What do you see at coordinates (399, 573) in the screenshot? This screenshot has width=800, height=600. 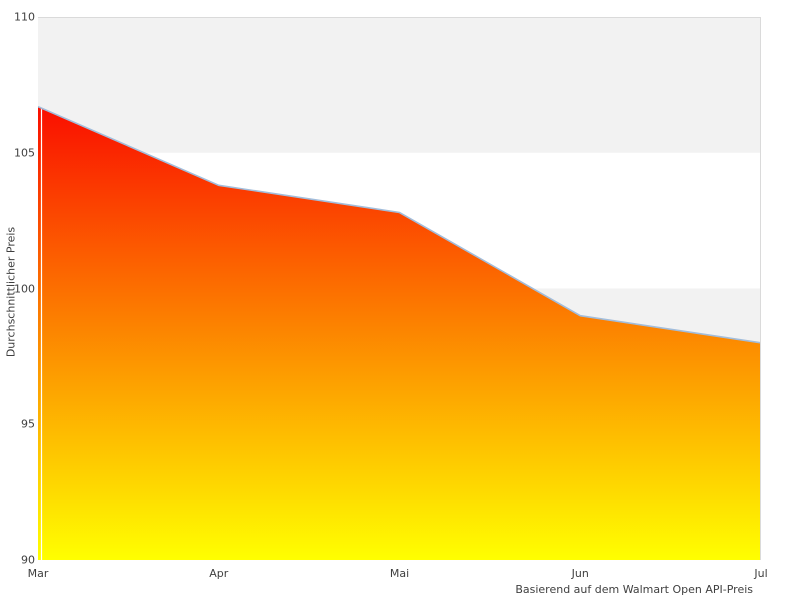 I see `x-tick-label-mai: Mai` at bounding box center [399, 573].